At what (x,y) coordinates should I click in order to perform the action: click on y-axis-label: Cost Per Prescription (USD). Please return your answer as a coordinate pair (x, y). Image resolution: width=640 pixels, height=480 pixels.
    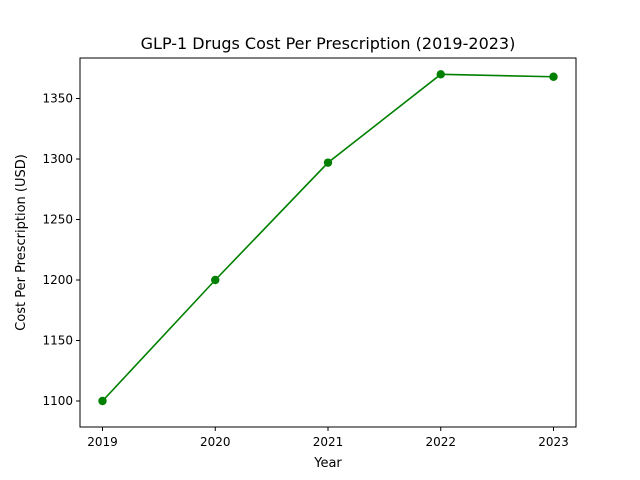
    Looking at the image, I should click on (21, 242).